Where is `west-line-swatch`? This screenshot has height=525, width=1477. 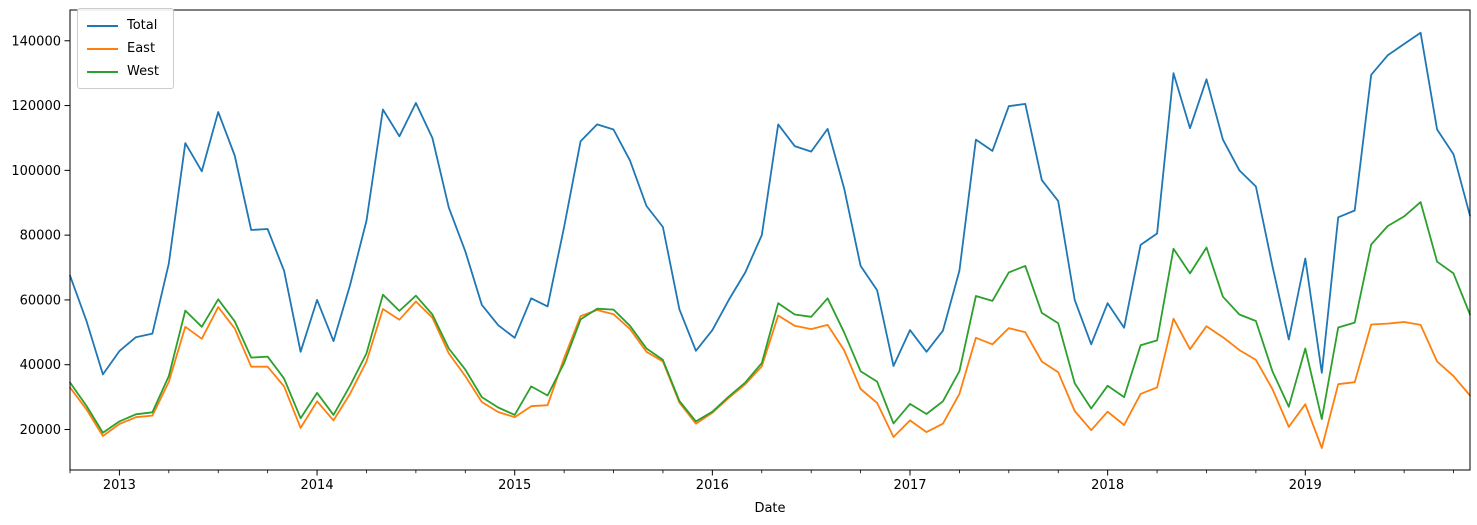 west-line-swatch is located at coordinates (102, 71).